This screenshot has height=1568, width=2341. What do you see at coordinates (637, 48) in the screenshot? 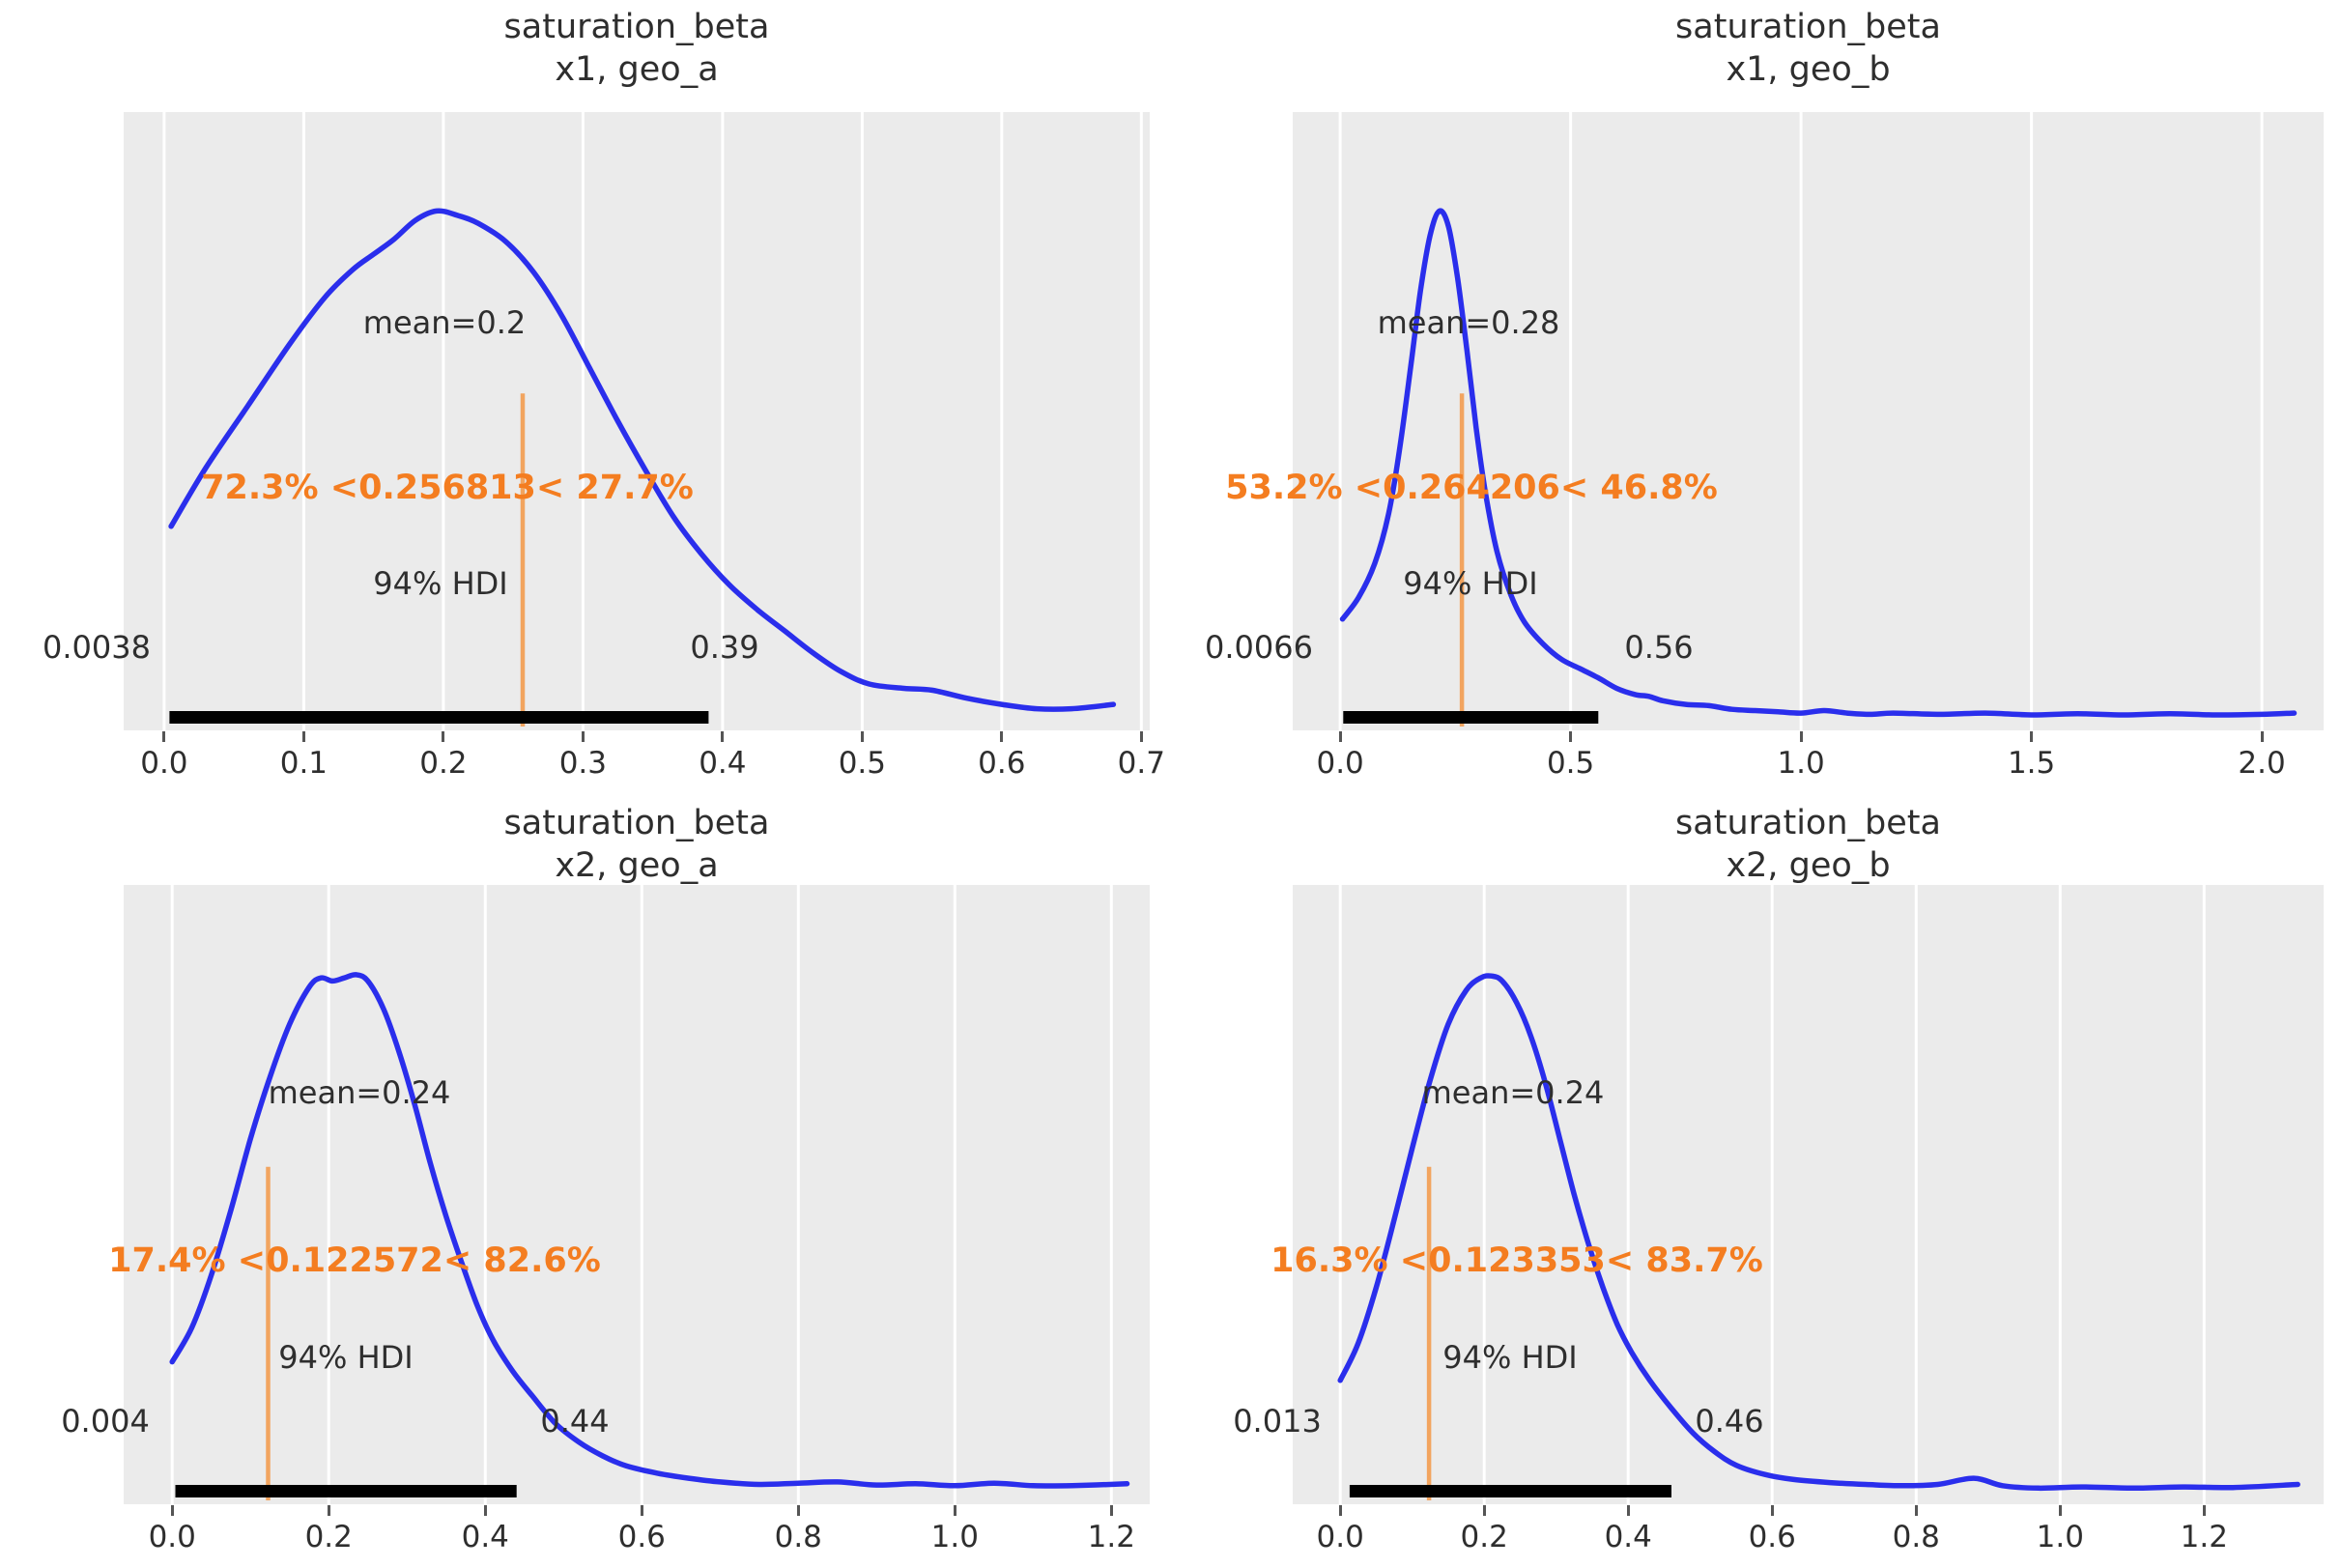
I see `plot-title: saturation_beta x1, geo_a` at bounding box center [637, 48].